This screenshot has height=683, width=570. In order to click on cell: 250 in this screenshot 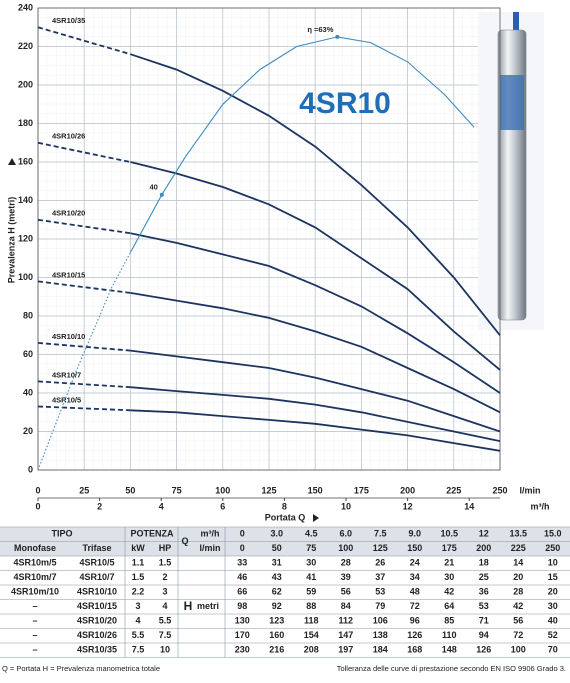, I will do `click(552, 548)`.